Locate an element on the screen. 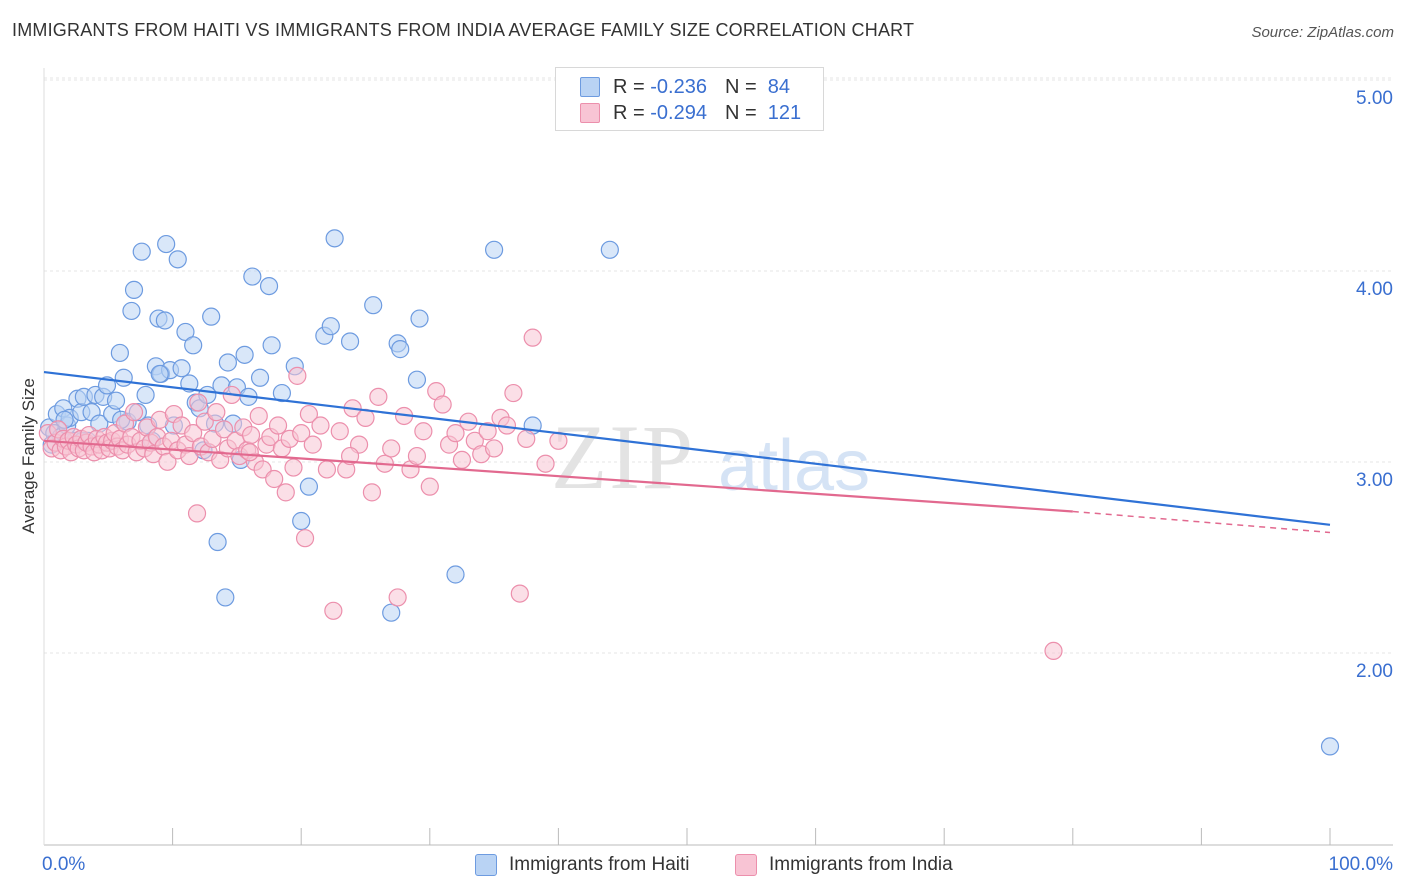 The width and height of the screenshot is (1406, 892). y-tick-label: 5.00 is located at coordinates (1374, 98).